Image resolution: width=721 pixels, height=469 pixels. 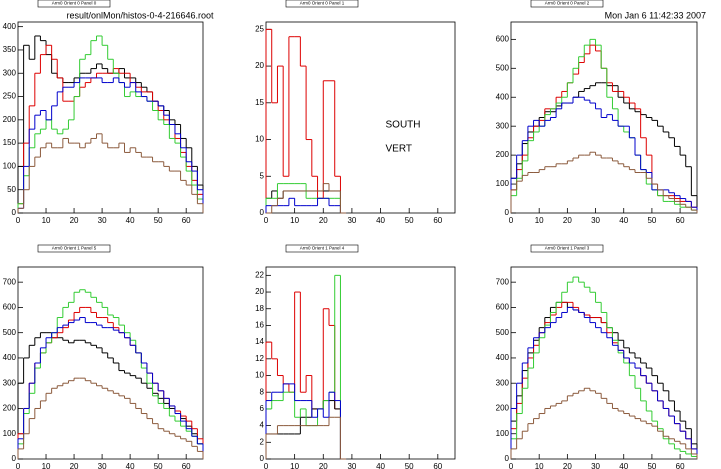 I want to click on y-tick-label: 4, so click(x=262, y=425).